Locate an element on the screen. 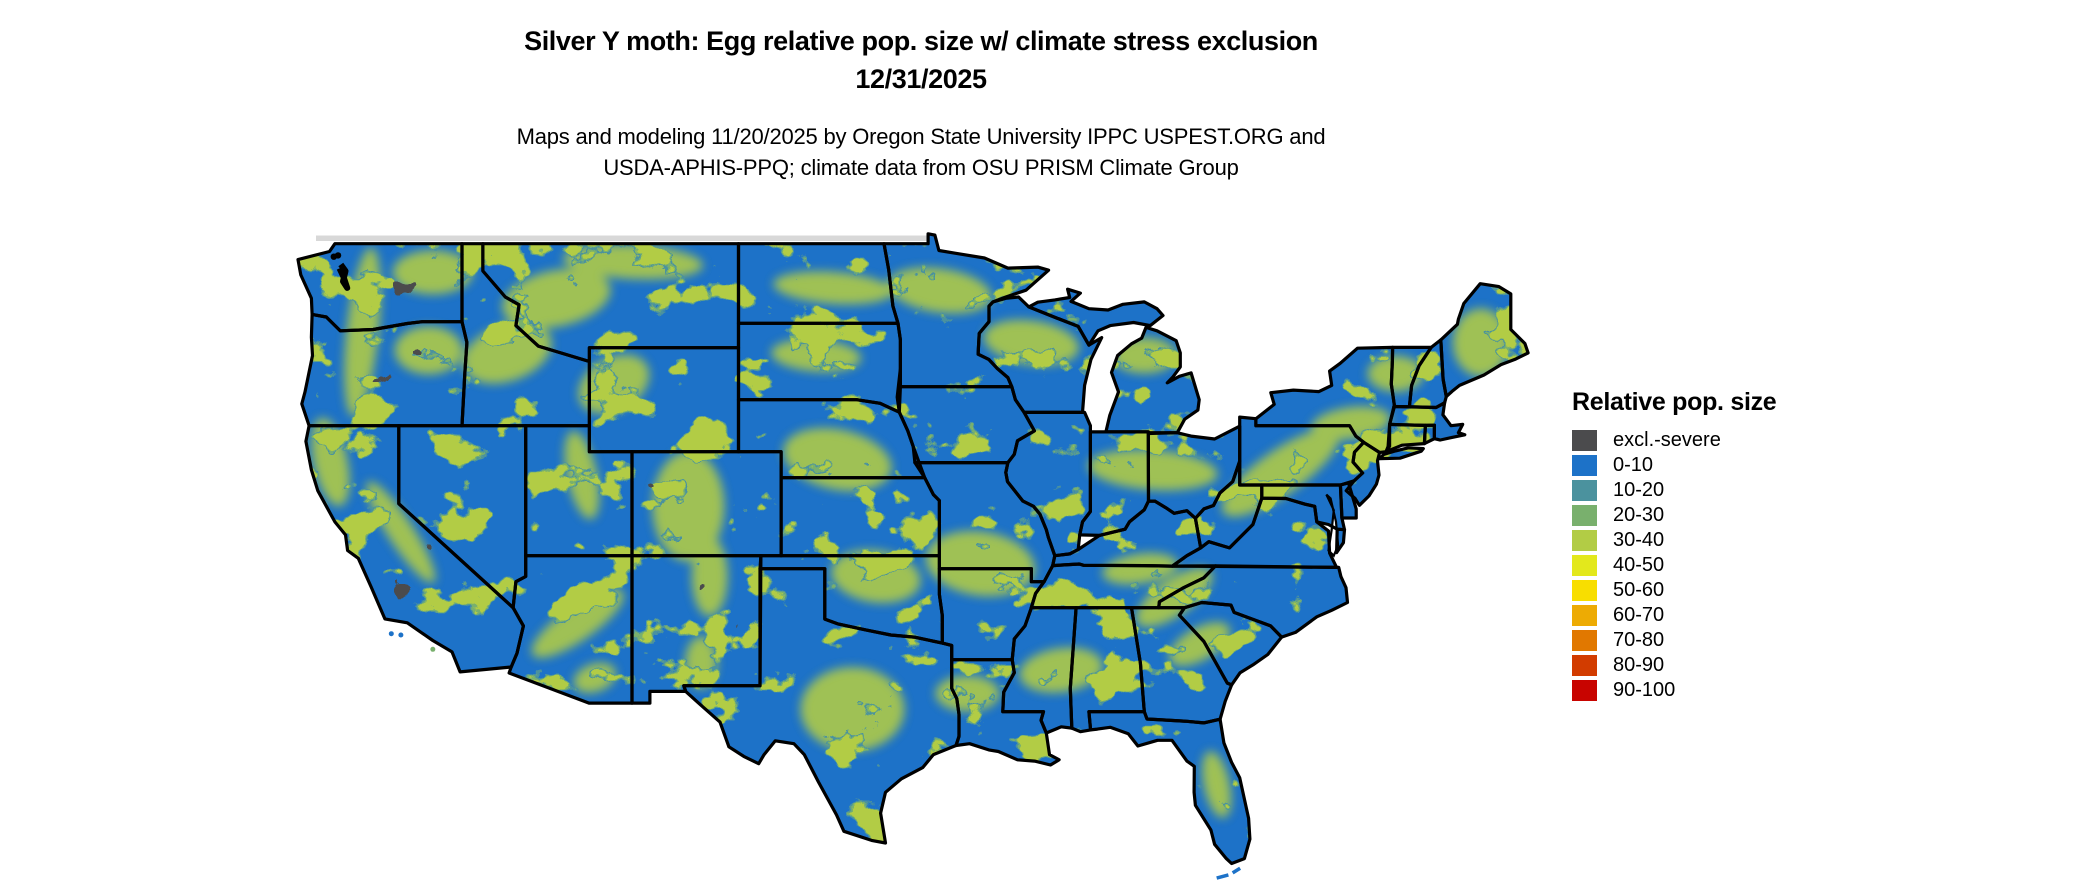  legend-item: 10-20 is located at coordinates (1674, 490).